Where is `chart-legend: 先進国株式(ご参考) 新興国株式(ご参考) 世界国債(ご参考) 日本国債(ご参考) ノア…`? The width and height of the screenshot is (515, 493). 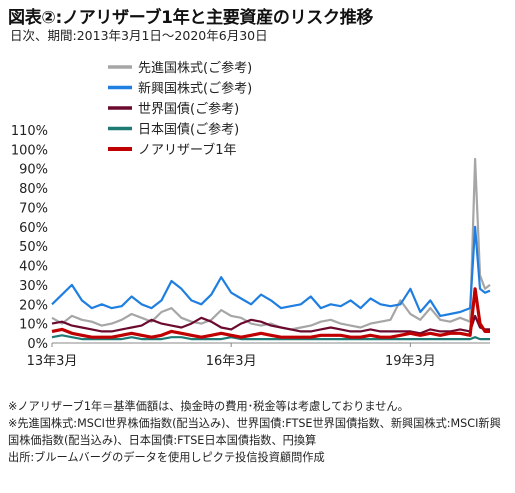
chart-legend: 先進国株式(ご参考) 新興国株式(ご参考) 世界国債(ご参考) 日本国債(ご参考) ノア… is located at coordinates (180, 109).